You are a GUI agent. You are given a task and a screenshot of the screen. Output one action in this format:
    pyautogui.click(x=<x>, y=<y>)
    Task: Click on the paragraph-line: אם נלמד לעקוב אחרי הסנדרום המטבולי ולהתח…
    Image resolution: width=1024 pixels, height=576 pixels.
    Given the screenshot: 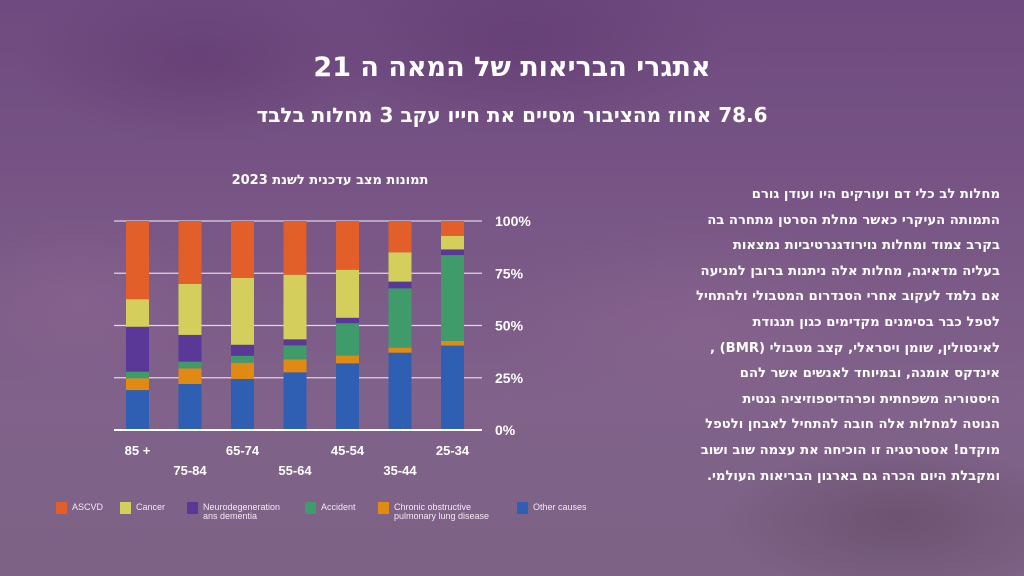 What is the action you would take?
    pyautogui.click(x=848, y=297)
    